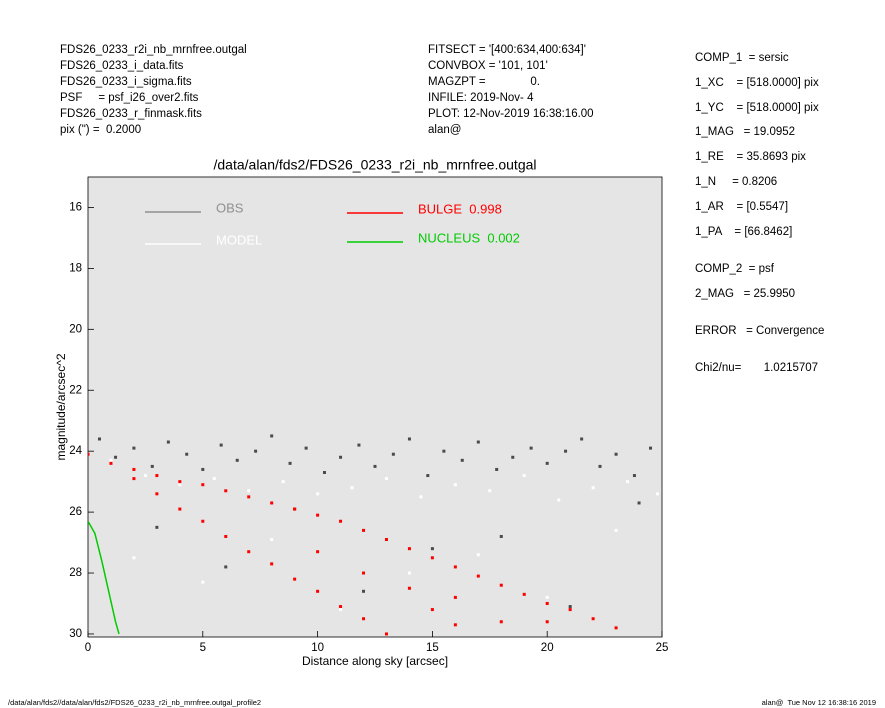 This screenshot has height=708, width=885. What do you see at coordinates (375, 661) in the screenshot?
I see `x-axis-label: Distance along sky [arcsec]` at bounding box center [375, 661].